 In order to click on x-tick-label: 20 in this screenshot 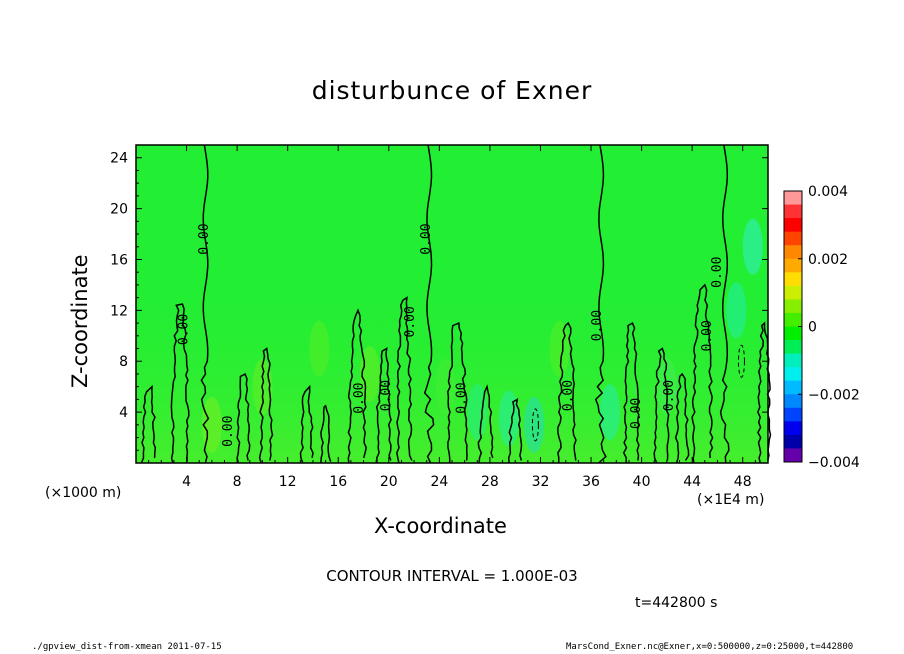, I will do `click(389, 482)`.